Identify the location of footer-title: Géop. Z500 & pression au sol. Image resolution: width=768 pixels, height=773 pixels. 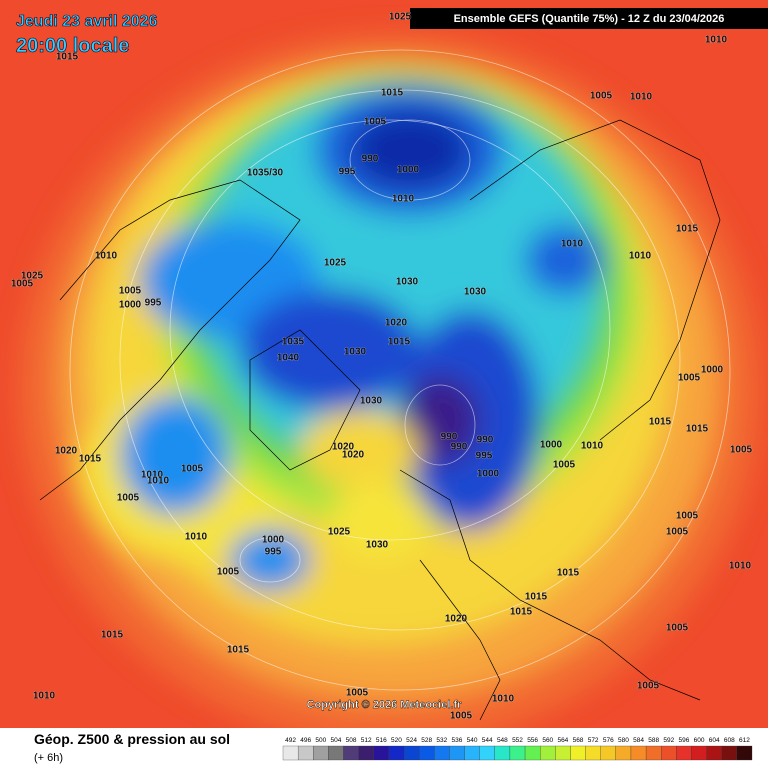
(132, 739).